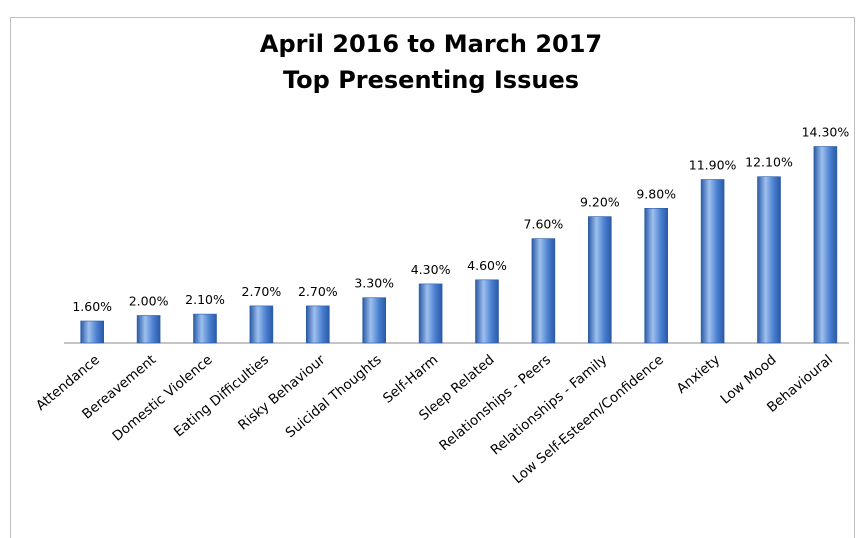 The width and height of the screenshot is (862, 538). What do you see at coordinates (826, 132) in the screenshot?
I see `data-label-13: 14.30%` at bounding box center [826, 132].